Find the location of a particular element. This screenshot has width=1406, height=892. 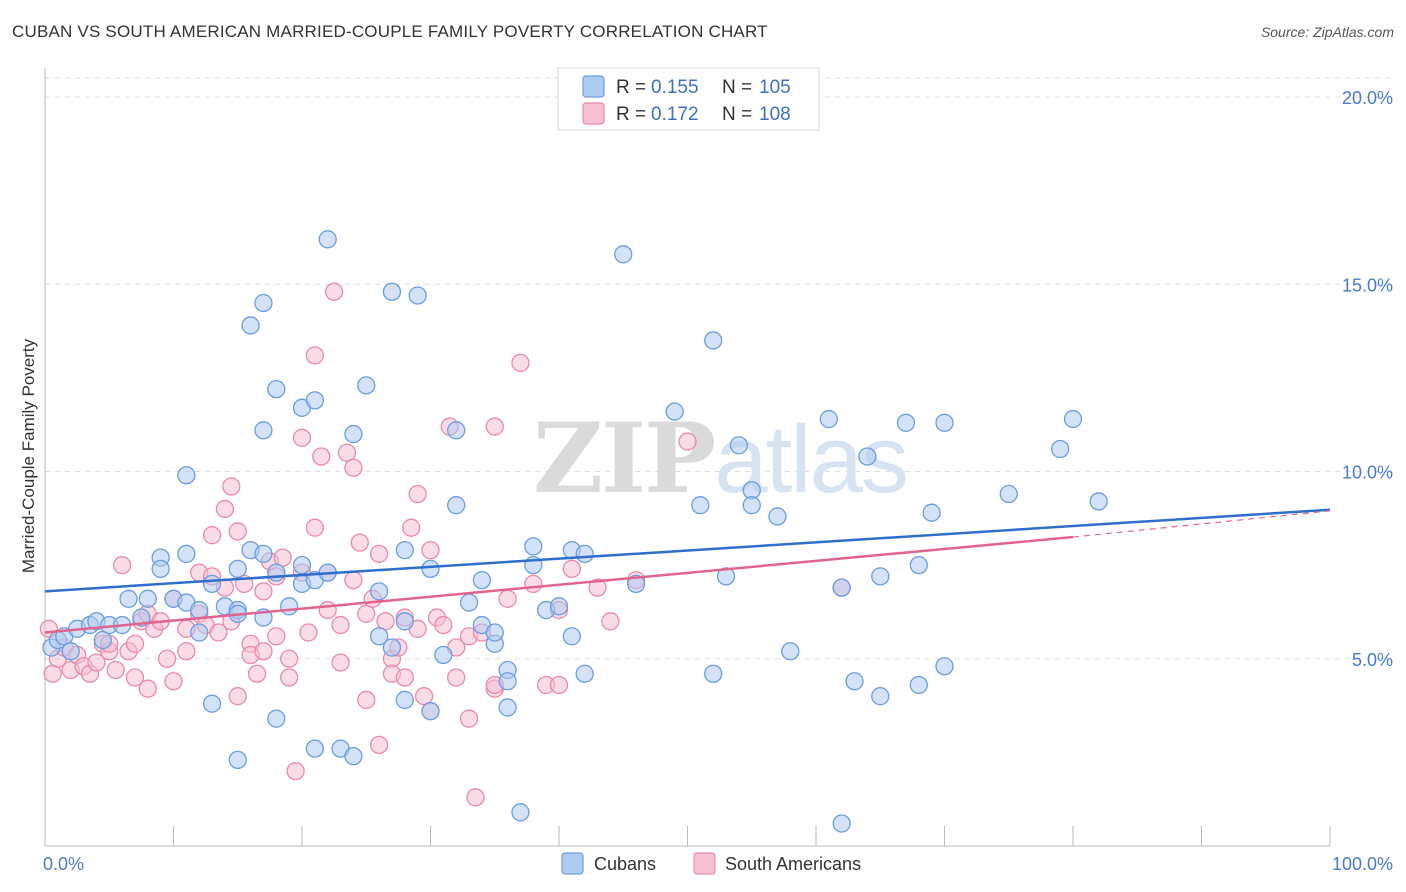

y-tick-label: 10.0% is located at coordinates (1367, 473).